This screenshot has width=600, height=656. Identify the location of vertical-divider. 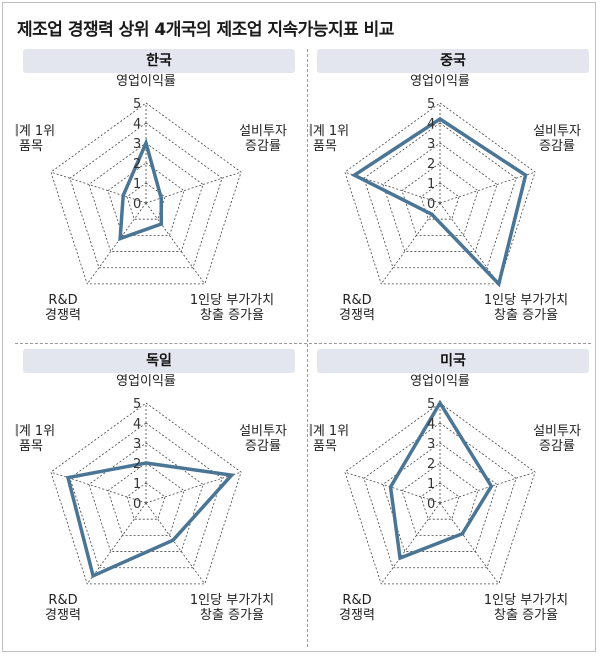
(307, 348).